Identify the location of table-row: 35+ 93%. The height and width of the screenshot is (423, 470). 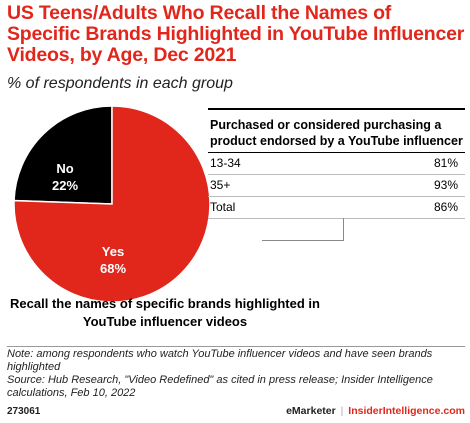
(335, 185).